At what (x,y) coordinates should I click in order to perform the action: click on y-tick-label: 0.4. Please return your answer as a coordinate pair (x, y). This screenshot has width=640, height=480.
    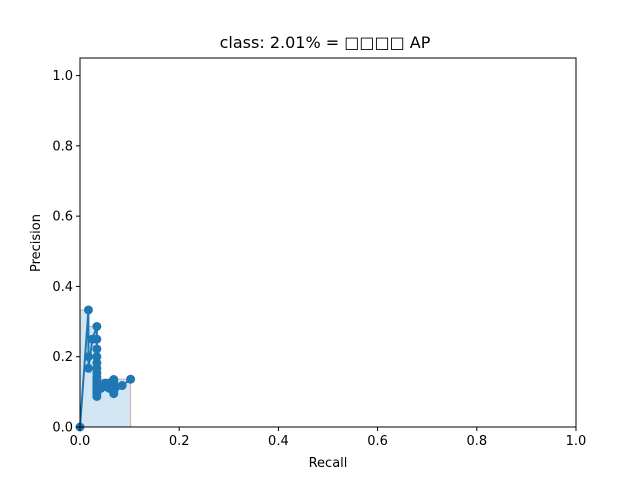
    Looking at the image, I should click on (62, 287).